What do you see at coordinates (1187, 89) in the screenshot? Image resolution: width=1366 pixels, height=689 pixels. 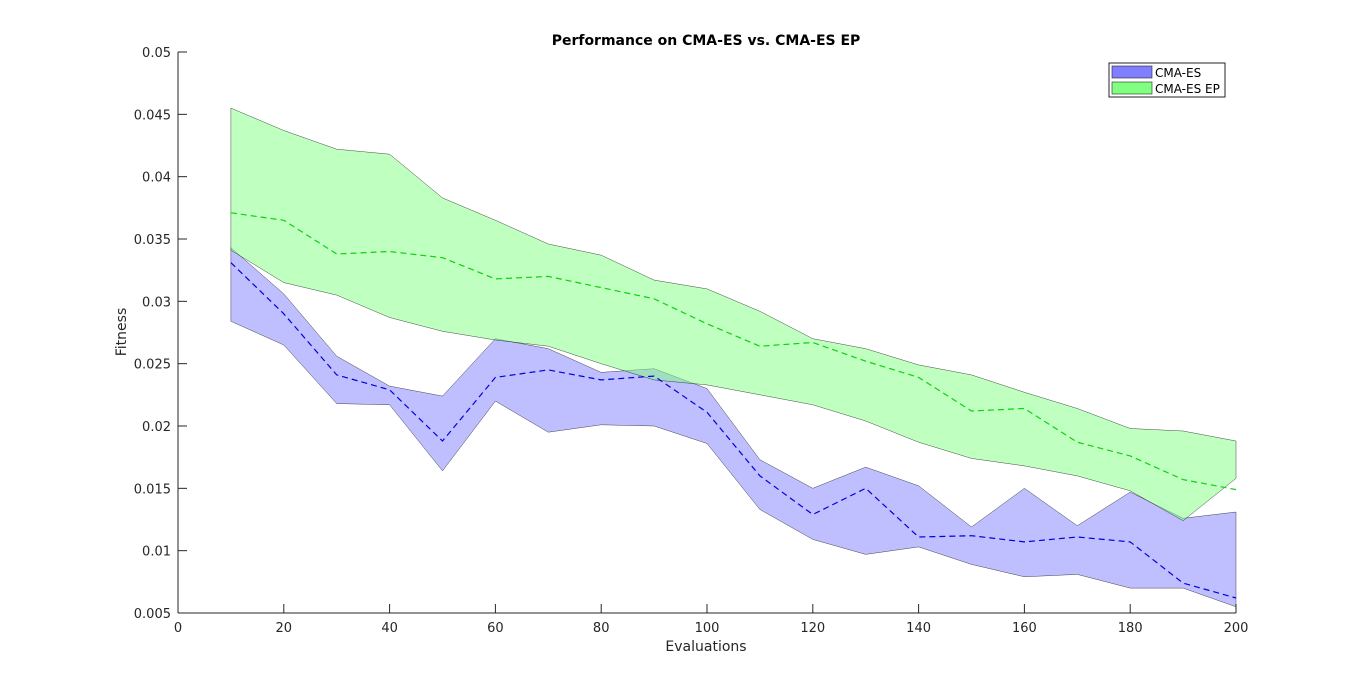 I see `legend-label-1: CMA-ES EP` at bounding box center [1187, 89].